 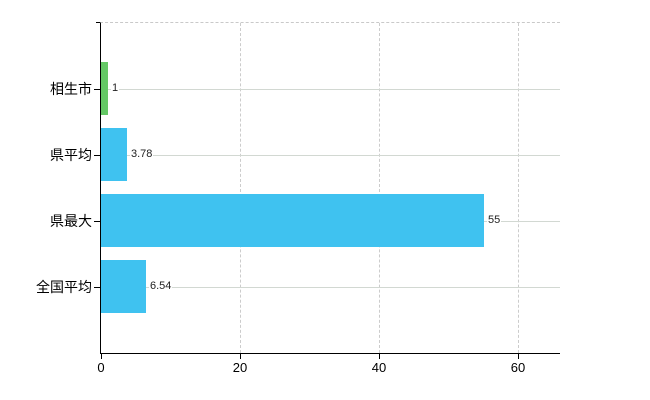 What do you see at coordinates (379, 367) in the screenshot?
I see `x-axis-tick-label: 40` at bounding box center [379, 367].